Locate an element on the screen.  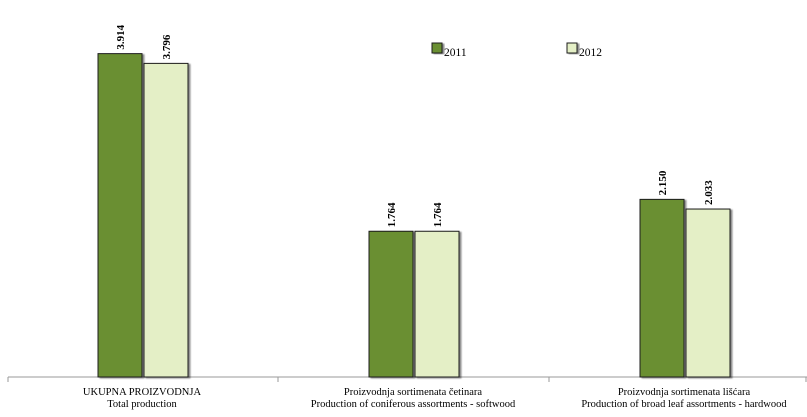
category-label-0-line-1: Total production is located at coordinates (142, 404).